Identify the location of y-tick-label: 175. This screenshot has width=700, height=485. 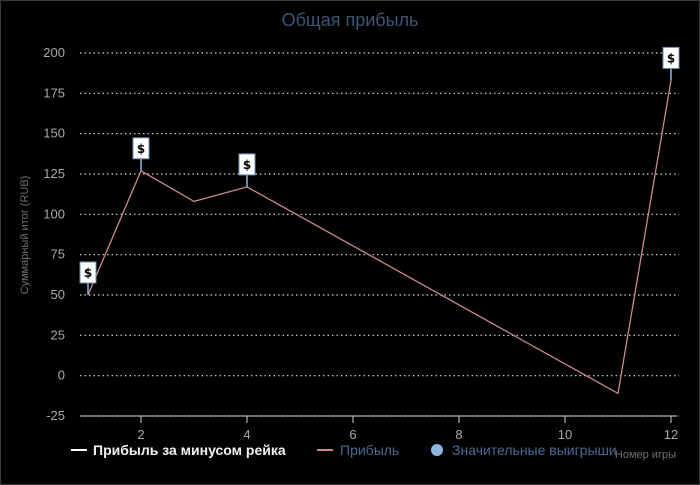
(54, 92).